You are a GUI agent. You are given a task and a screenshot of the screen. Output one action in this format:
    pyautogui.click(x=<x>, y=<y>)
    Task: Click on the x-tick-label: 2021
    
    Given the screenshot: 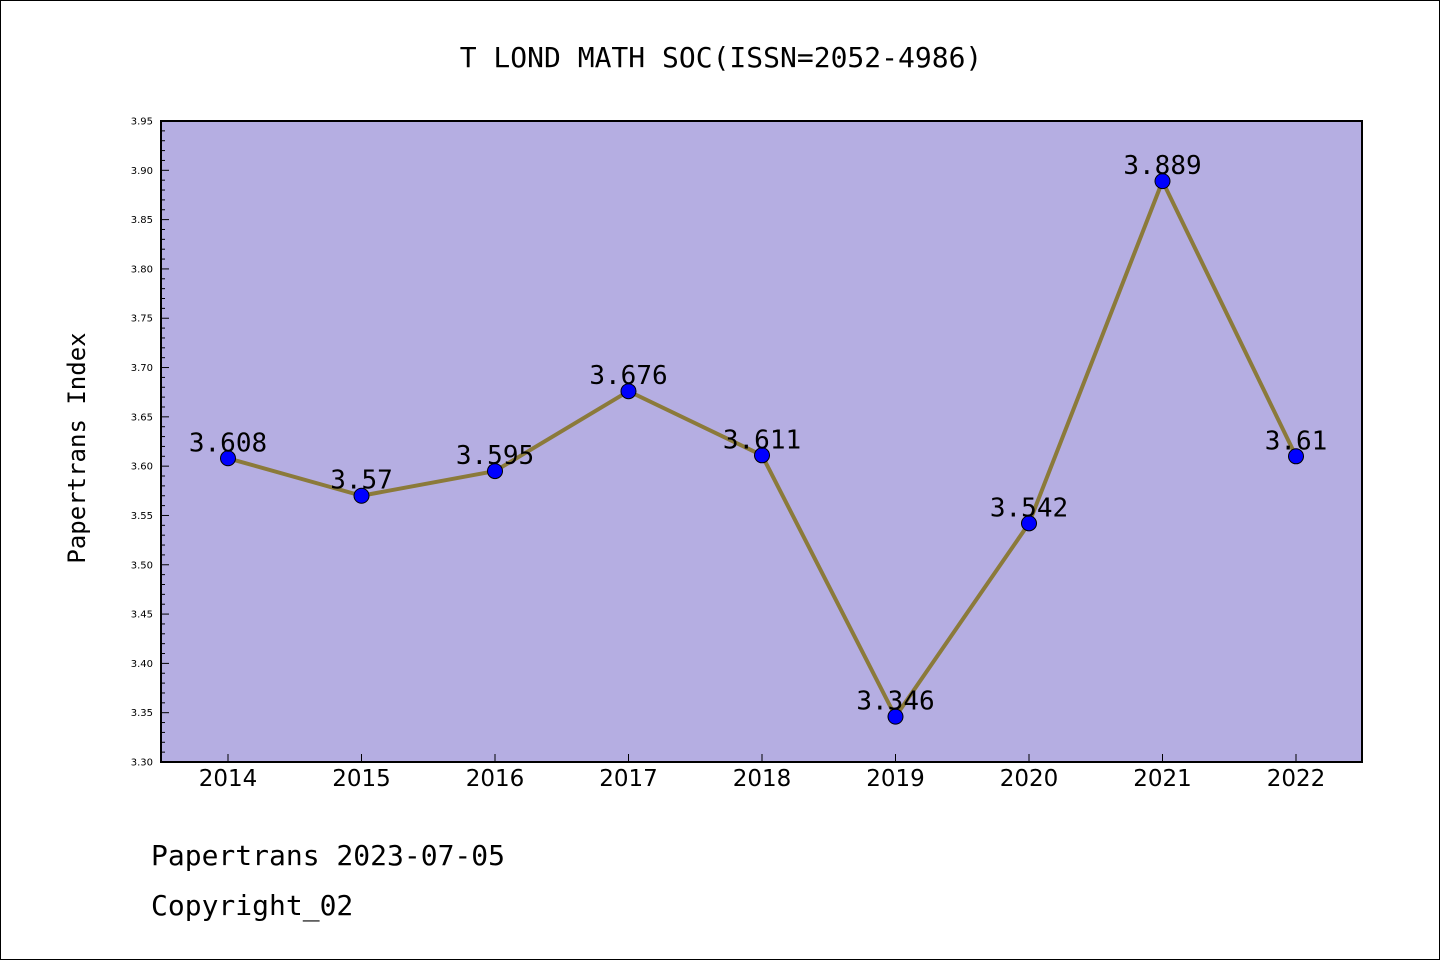 What is the action you would take?
    pyautogui.click(x=1162, y=779)
    